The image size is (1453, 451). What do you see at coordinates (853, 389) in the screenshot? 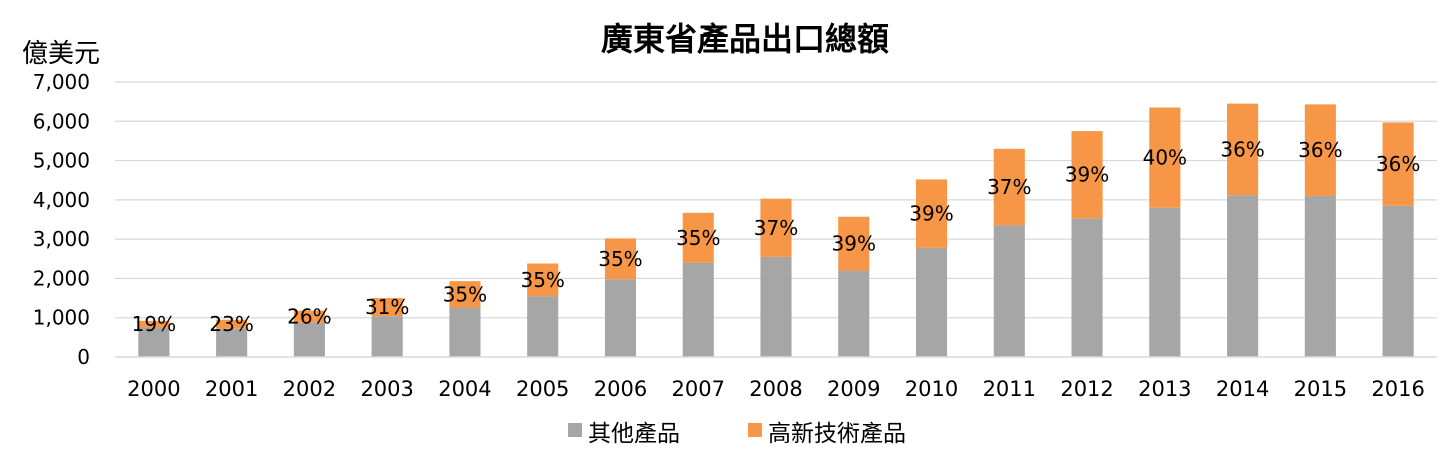
I see `x-tick-label: 2009` at bounding box center [853, 389].